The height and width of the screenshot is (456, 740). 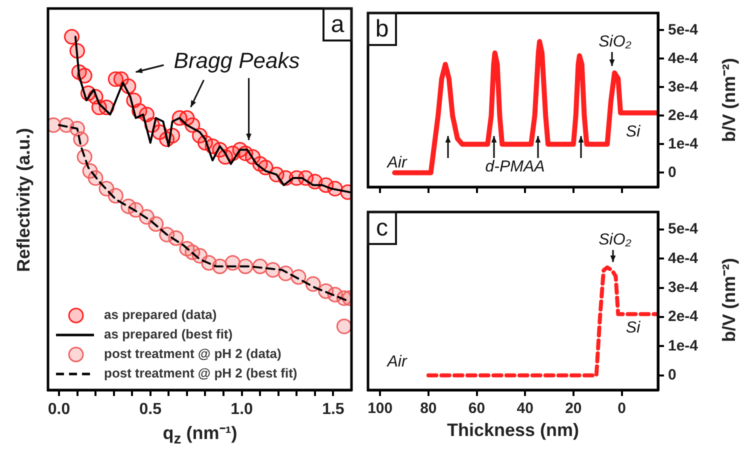 What do you see at coordinates (622, 409) in the screenshot?
I see `x-tick-label: 0` at bounding box center [622, 409].